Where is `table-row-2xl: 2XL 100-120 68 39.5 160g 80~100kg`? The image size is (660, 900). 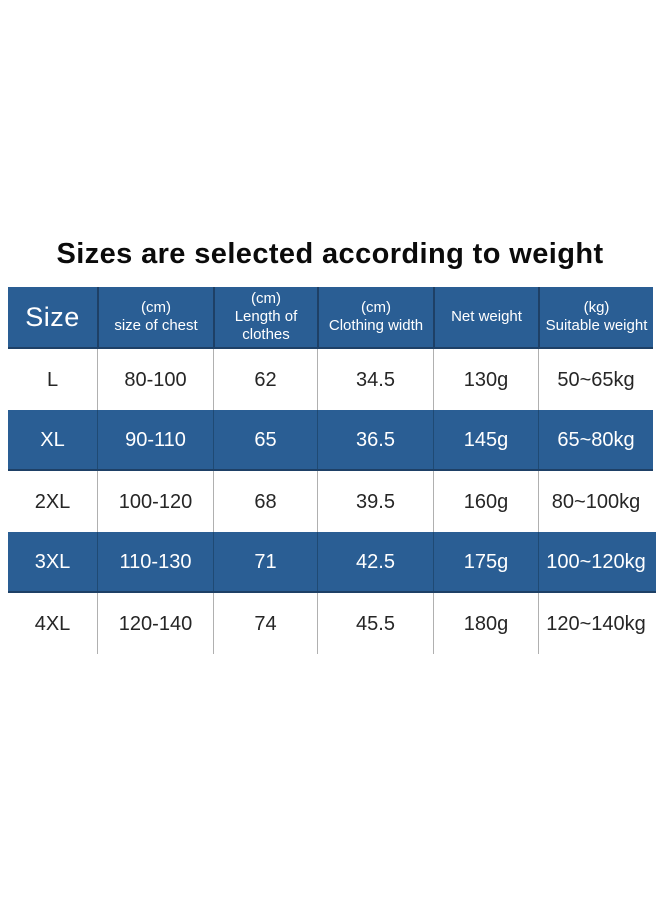
table-row-2xl: 2XL 100-120 68 39.5 160g 80~100kg is located at coordinates (330, 501).